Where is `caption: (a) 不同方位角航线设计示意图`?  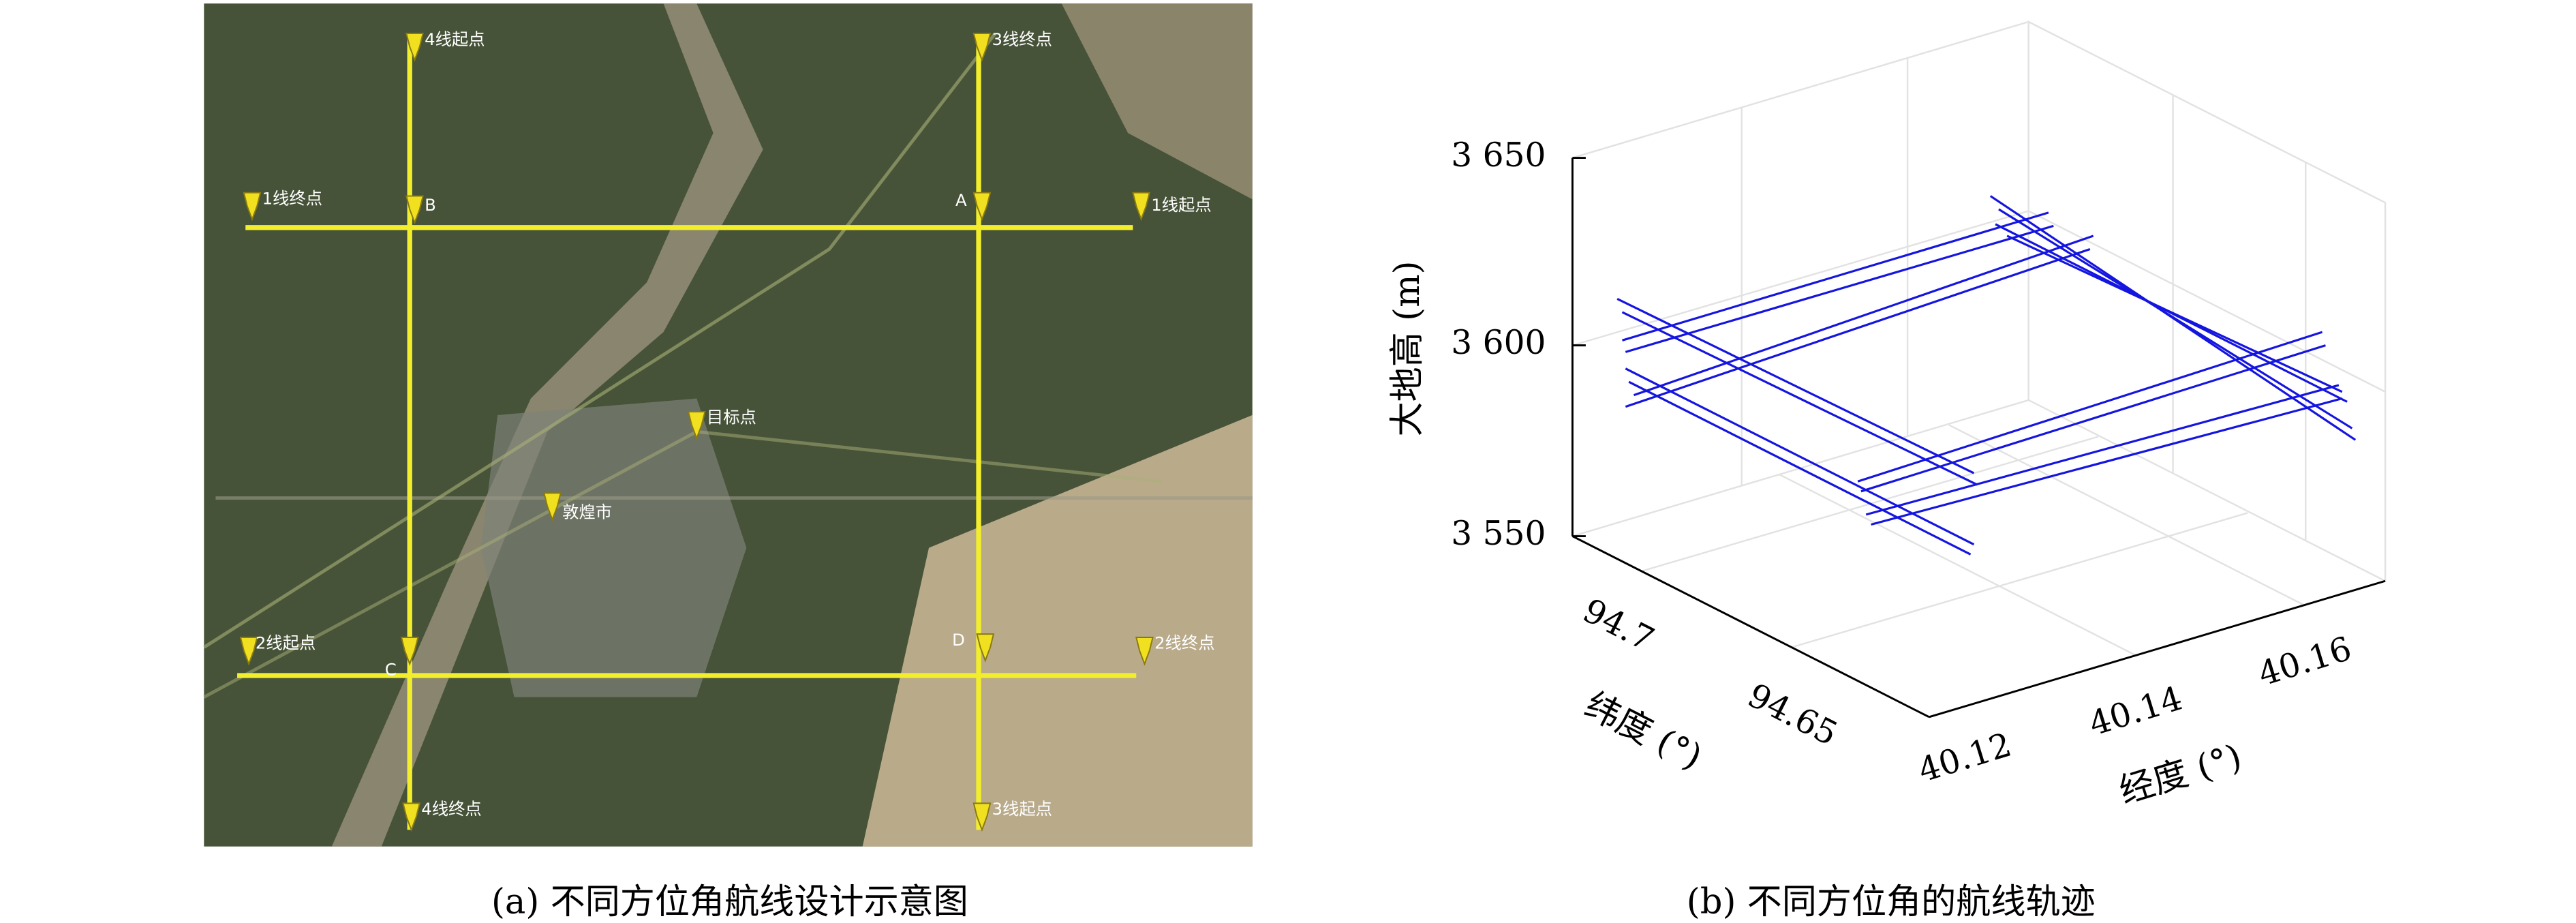
caption: (a) 不同方位角航线设计示意图 is located at coordinates (730, 902).